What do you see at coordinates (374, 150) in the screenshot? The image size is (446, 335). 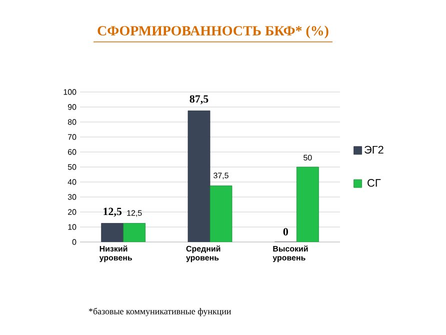 I see `legend-label: ЭГ2` at bounding box center [374, 150].